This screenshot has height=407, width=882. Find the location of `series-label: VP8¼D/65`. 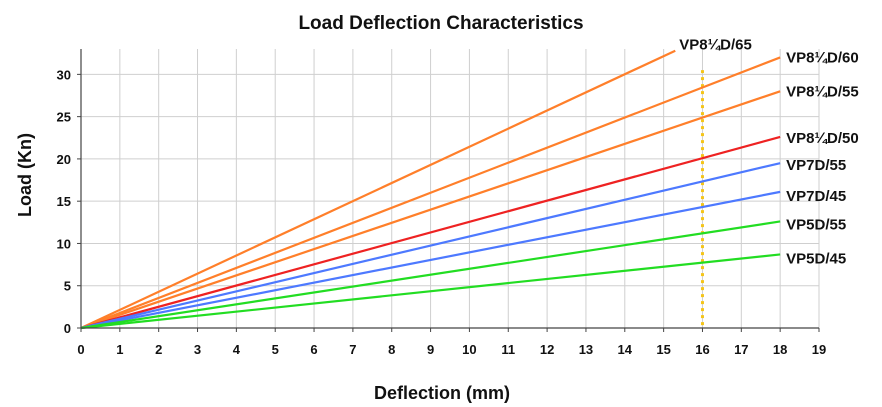

series-label: VP8¼D/65 is located at coordinates (715, 45).